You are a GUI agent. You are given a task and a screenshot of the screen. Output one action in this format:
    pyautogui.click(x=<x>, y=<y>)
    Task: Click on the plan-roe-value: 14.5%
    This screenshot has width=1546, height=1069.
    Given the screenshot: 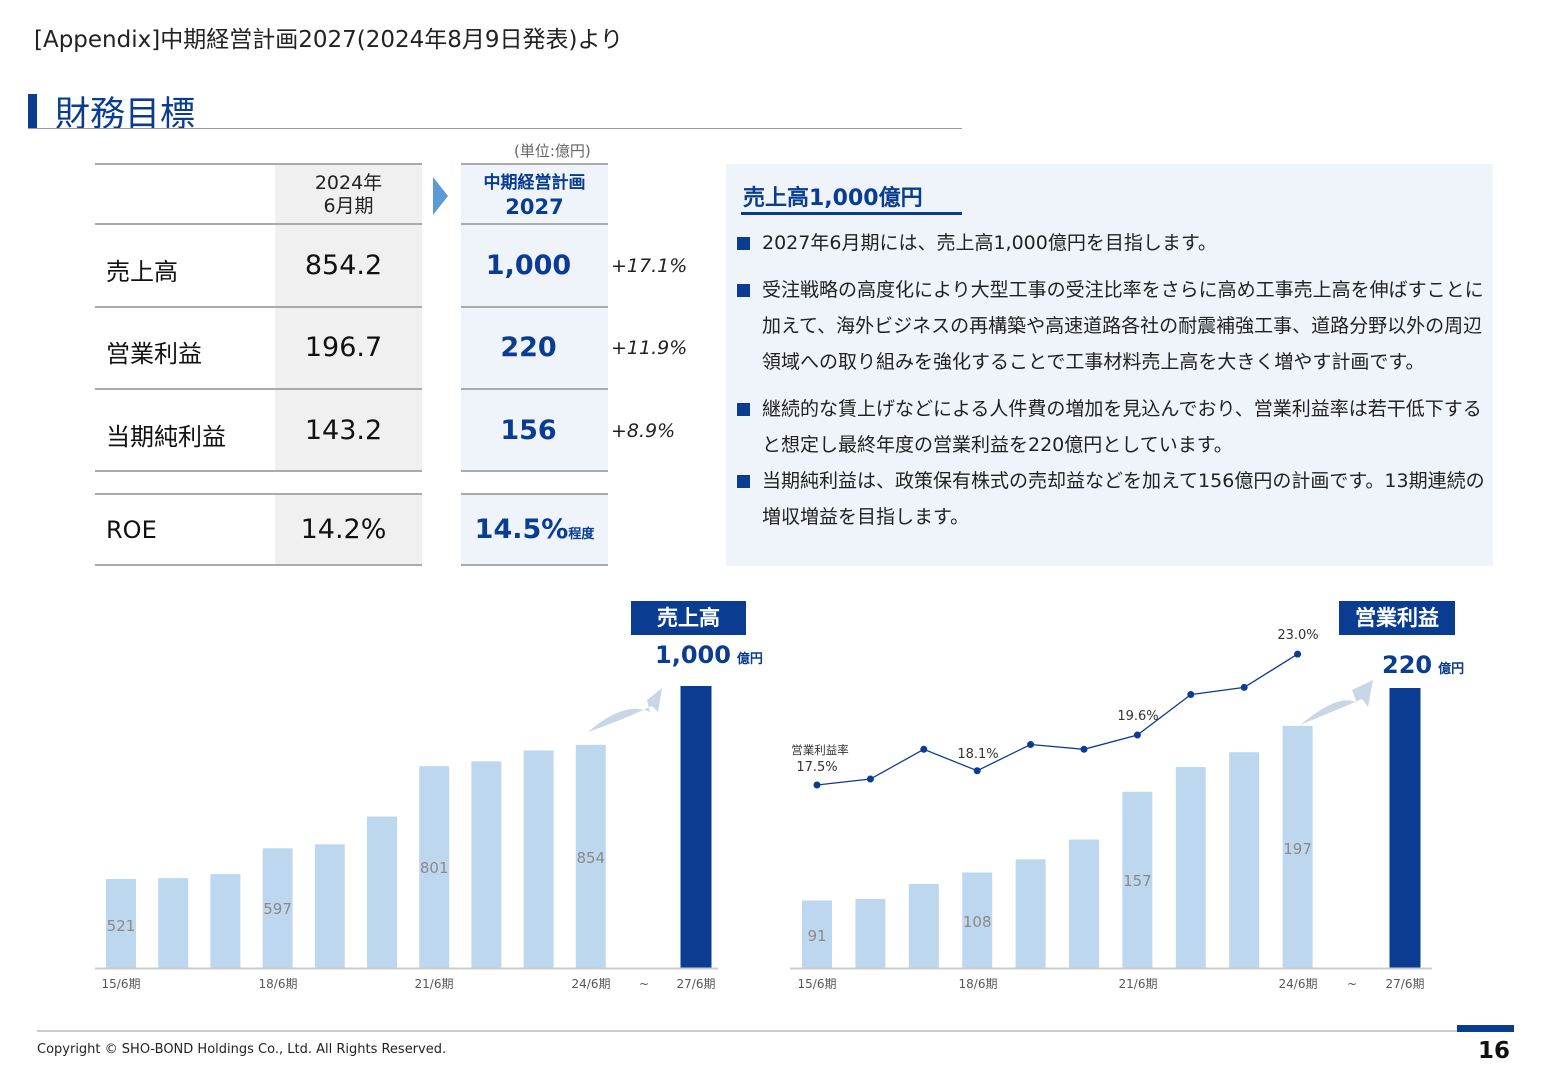 What is the action you would take?
    pyautogui.click(x=521, y=529)
    